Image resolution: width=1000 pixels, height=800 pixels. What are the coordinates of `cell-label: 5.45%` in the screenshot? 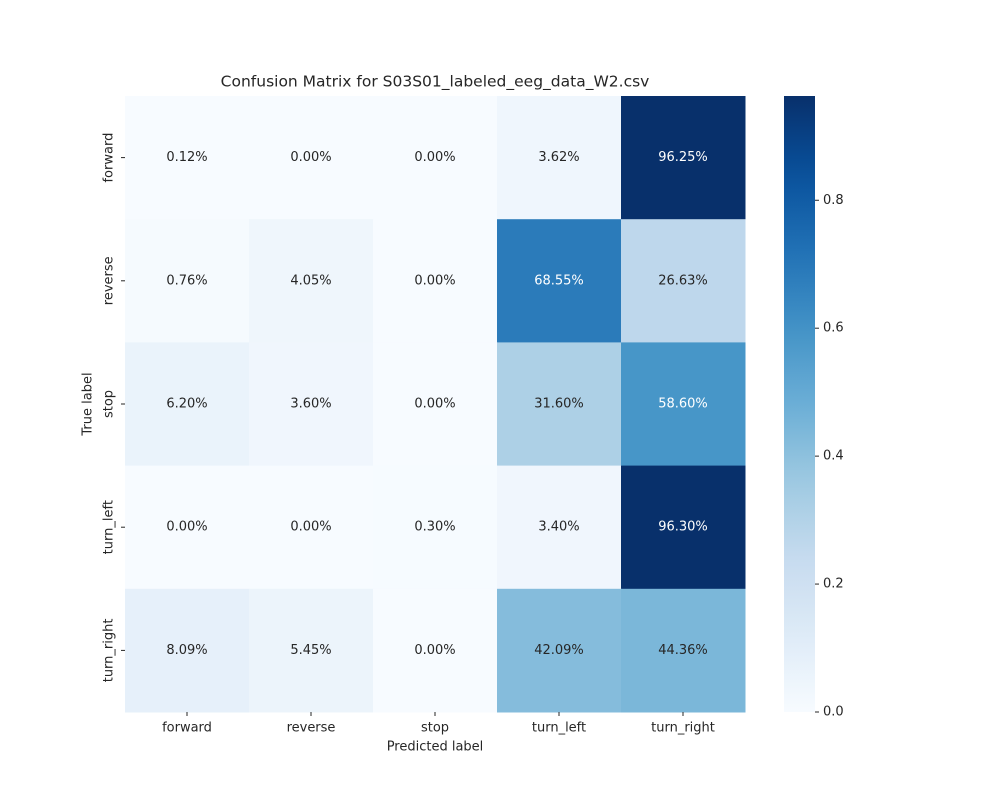 It's located at (310, 650).